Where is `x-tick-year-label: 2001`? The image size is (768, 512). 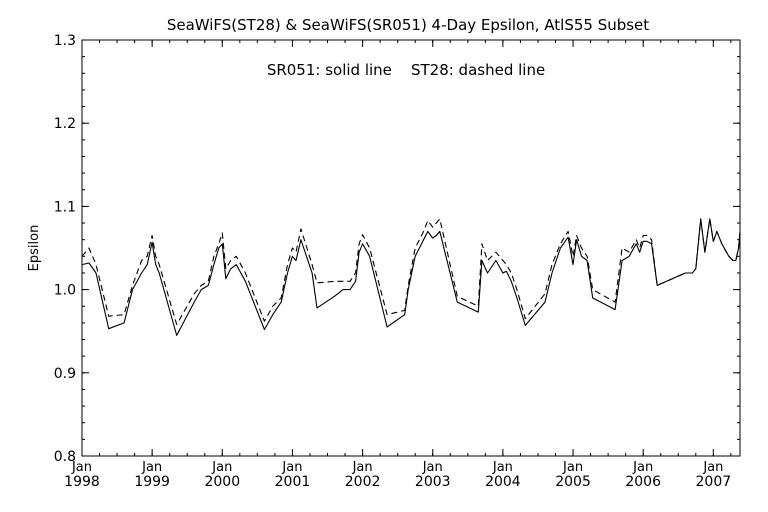 x-tick-year-label: 2001 is located at coordinates (293, 482).